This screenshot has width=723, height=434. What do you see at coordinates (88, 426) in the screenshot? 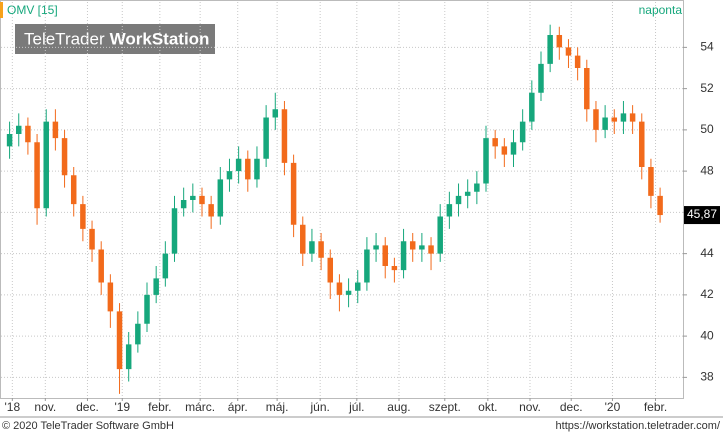
I see `copyright: © 2020 TeleTrader Software GmbH` at bounding box center [88, 426].